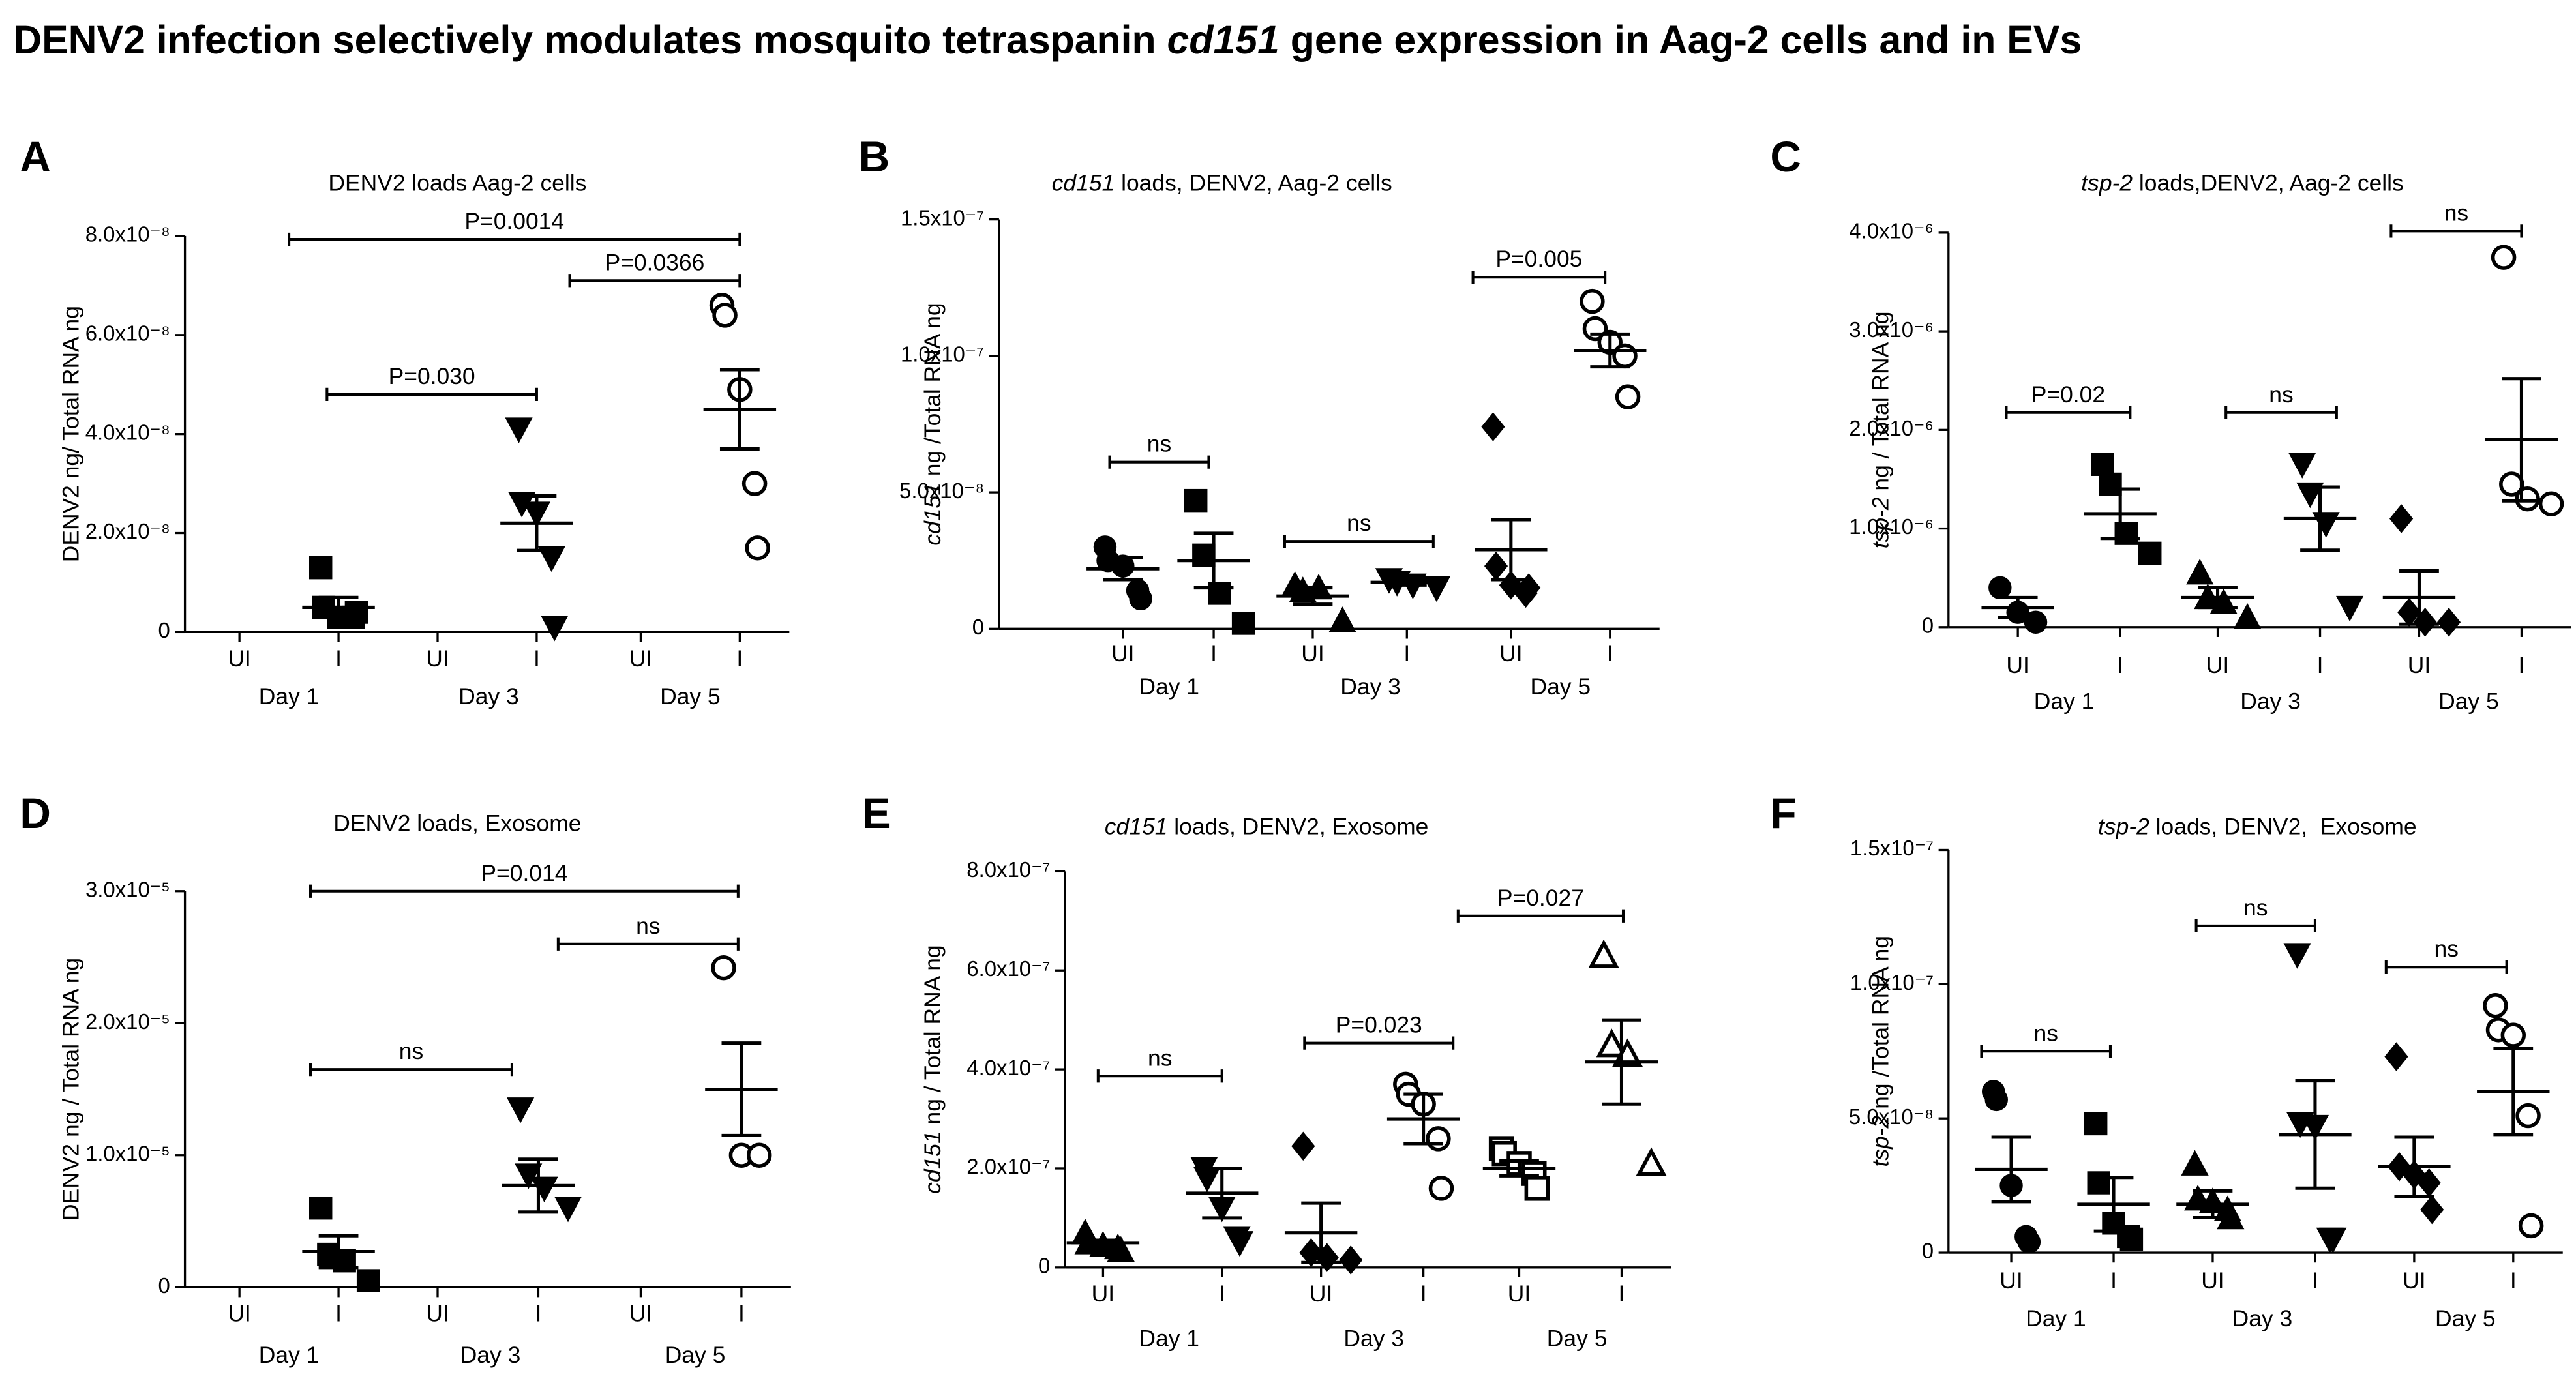 Image resolution: width=2576 pixels, height=1383 pixels. What do you see at coordinates (457, 823) in the screenshot?
I see `text-part: DENV2 loads, Exosome` at bounding box center [457, 823].